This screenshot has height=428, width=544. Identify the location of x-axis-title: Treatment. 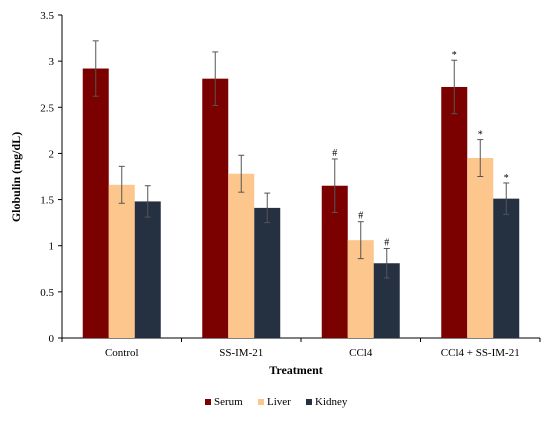
(296, 370).